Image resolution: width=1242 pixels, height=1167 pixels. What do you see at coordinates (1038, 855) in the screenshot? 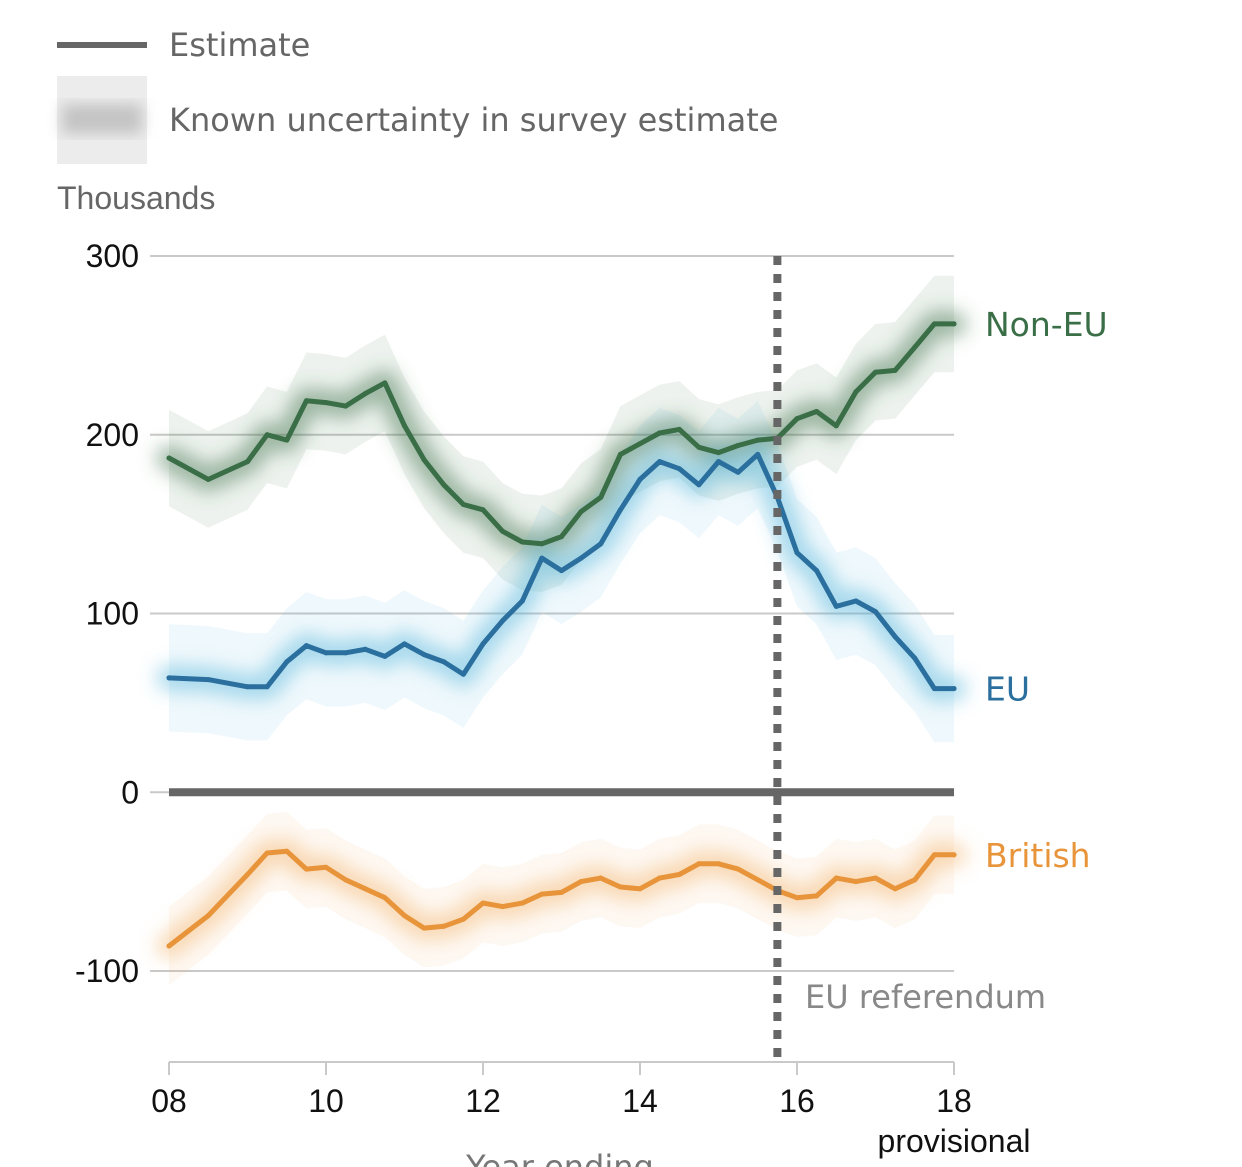
I see `series-label-british: British` at bounding box center [1038, 855].